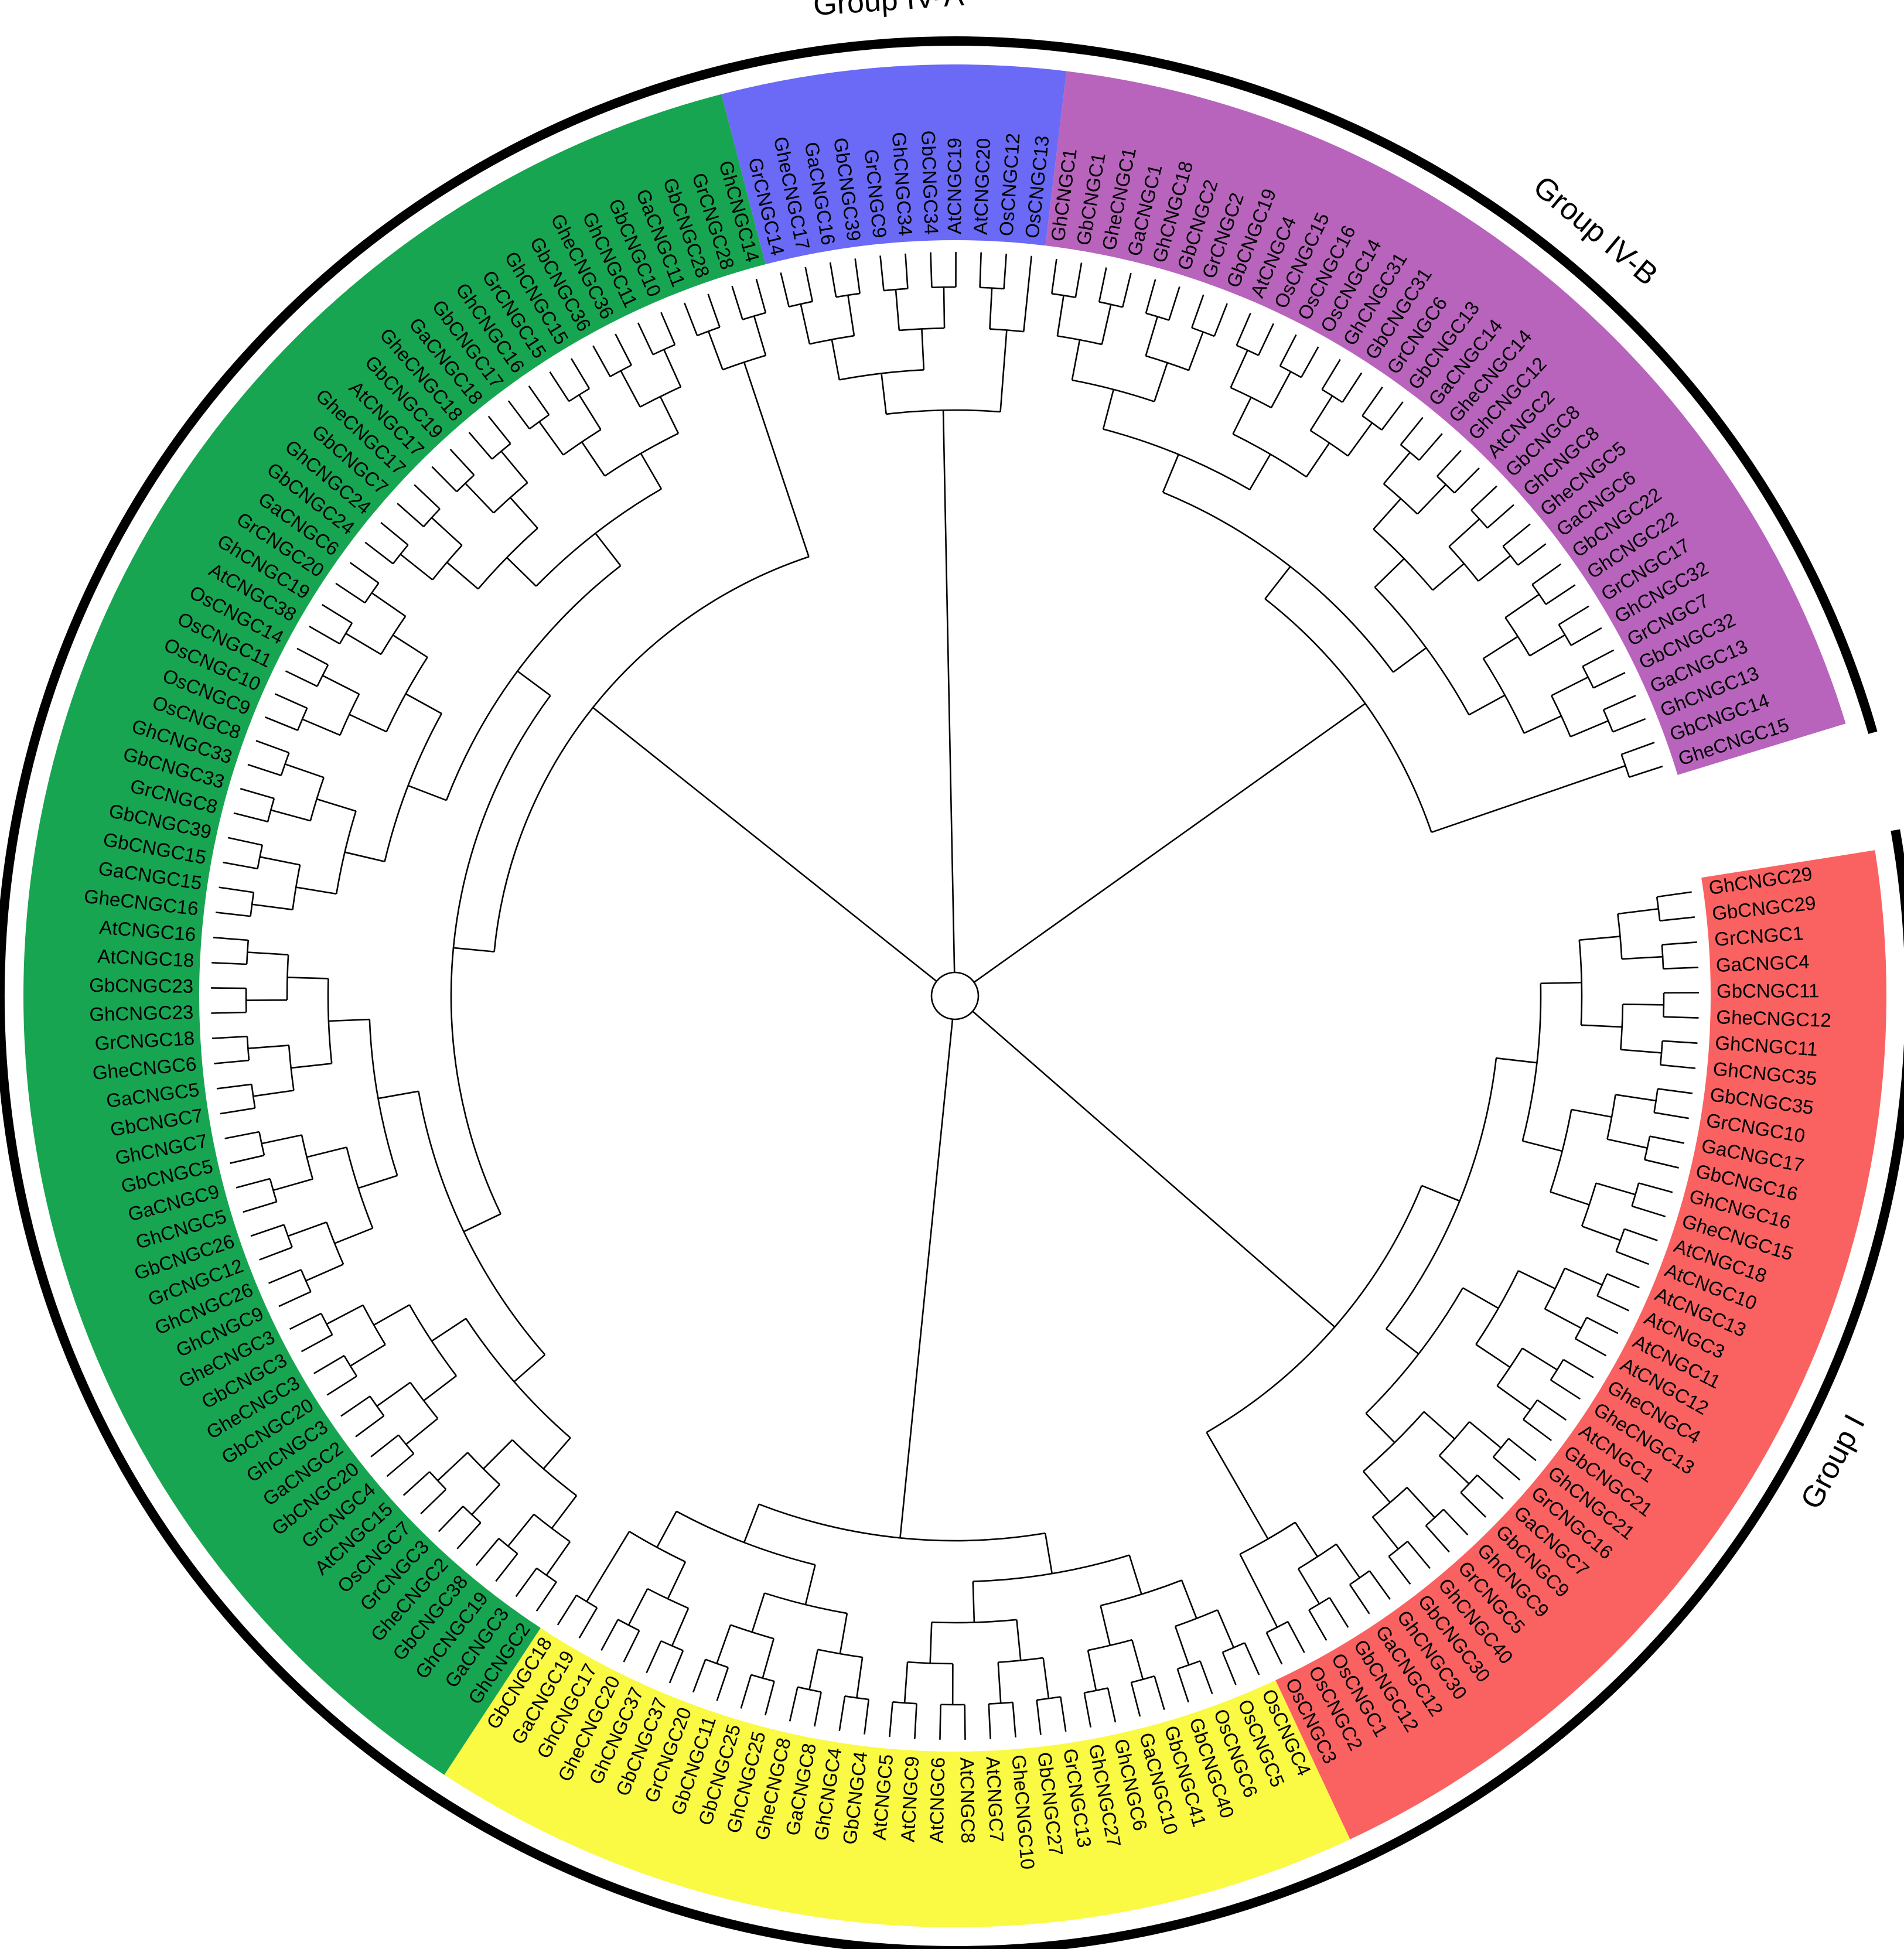 Image resolution: width=1904 pixels, height=1949 pixels. Describe the element at coordinates (1595, 230) in the screenshot. I see `group-label-groupivb: Group IV-B` at that location.